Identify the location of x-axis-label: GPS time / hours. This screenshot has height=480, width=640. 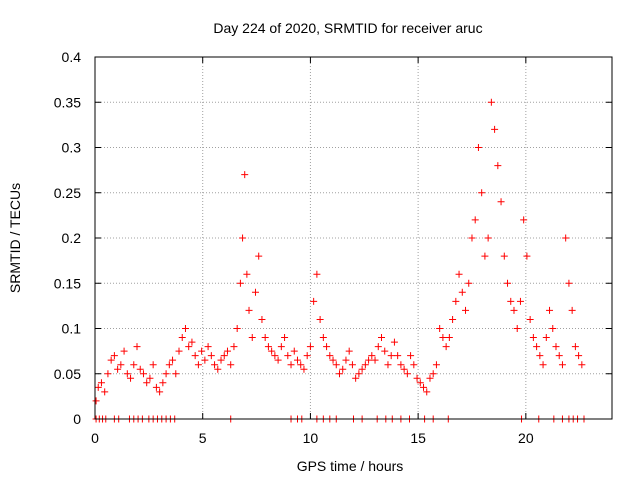
(350, 466).